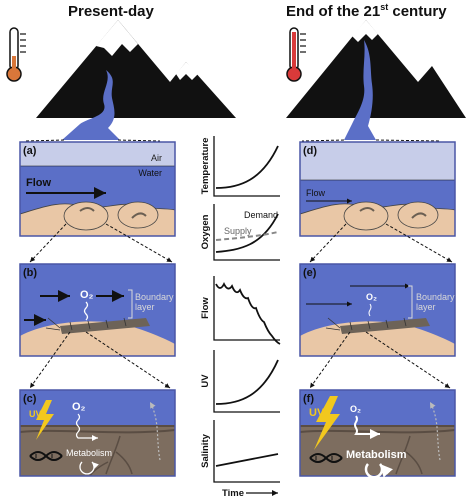  What do you see at coordinates (30, 151) in the screenshot?
I see `panel-label-a: (a)` at bounding box center [30, 151].